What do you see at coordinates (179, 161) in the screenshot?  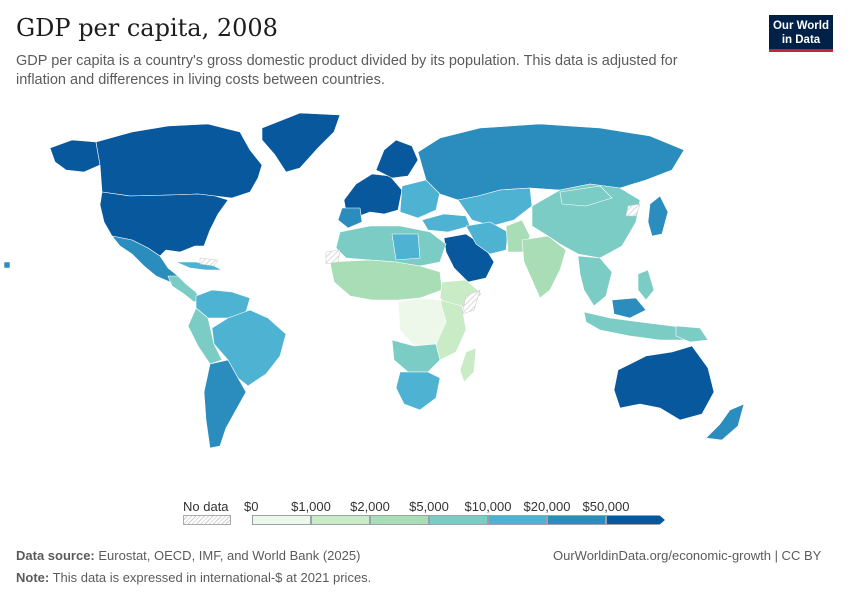 I see `region-canada` at bounding box center [179, 161].